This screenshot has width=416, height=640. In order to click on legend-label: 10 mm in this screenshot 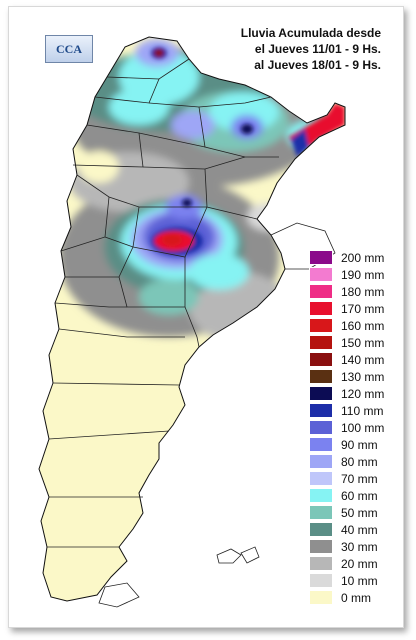, I will do `click(359, 580)`.